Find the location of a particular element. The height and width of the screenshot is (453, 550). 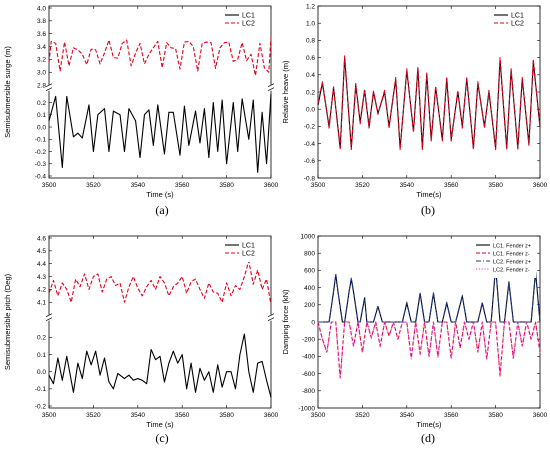

y-tick-label: -200 is located at coordinates (308, 340).